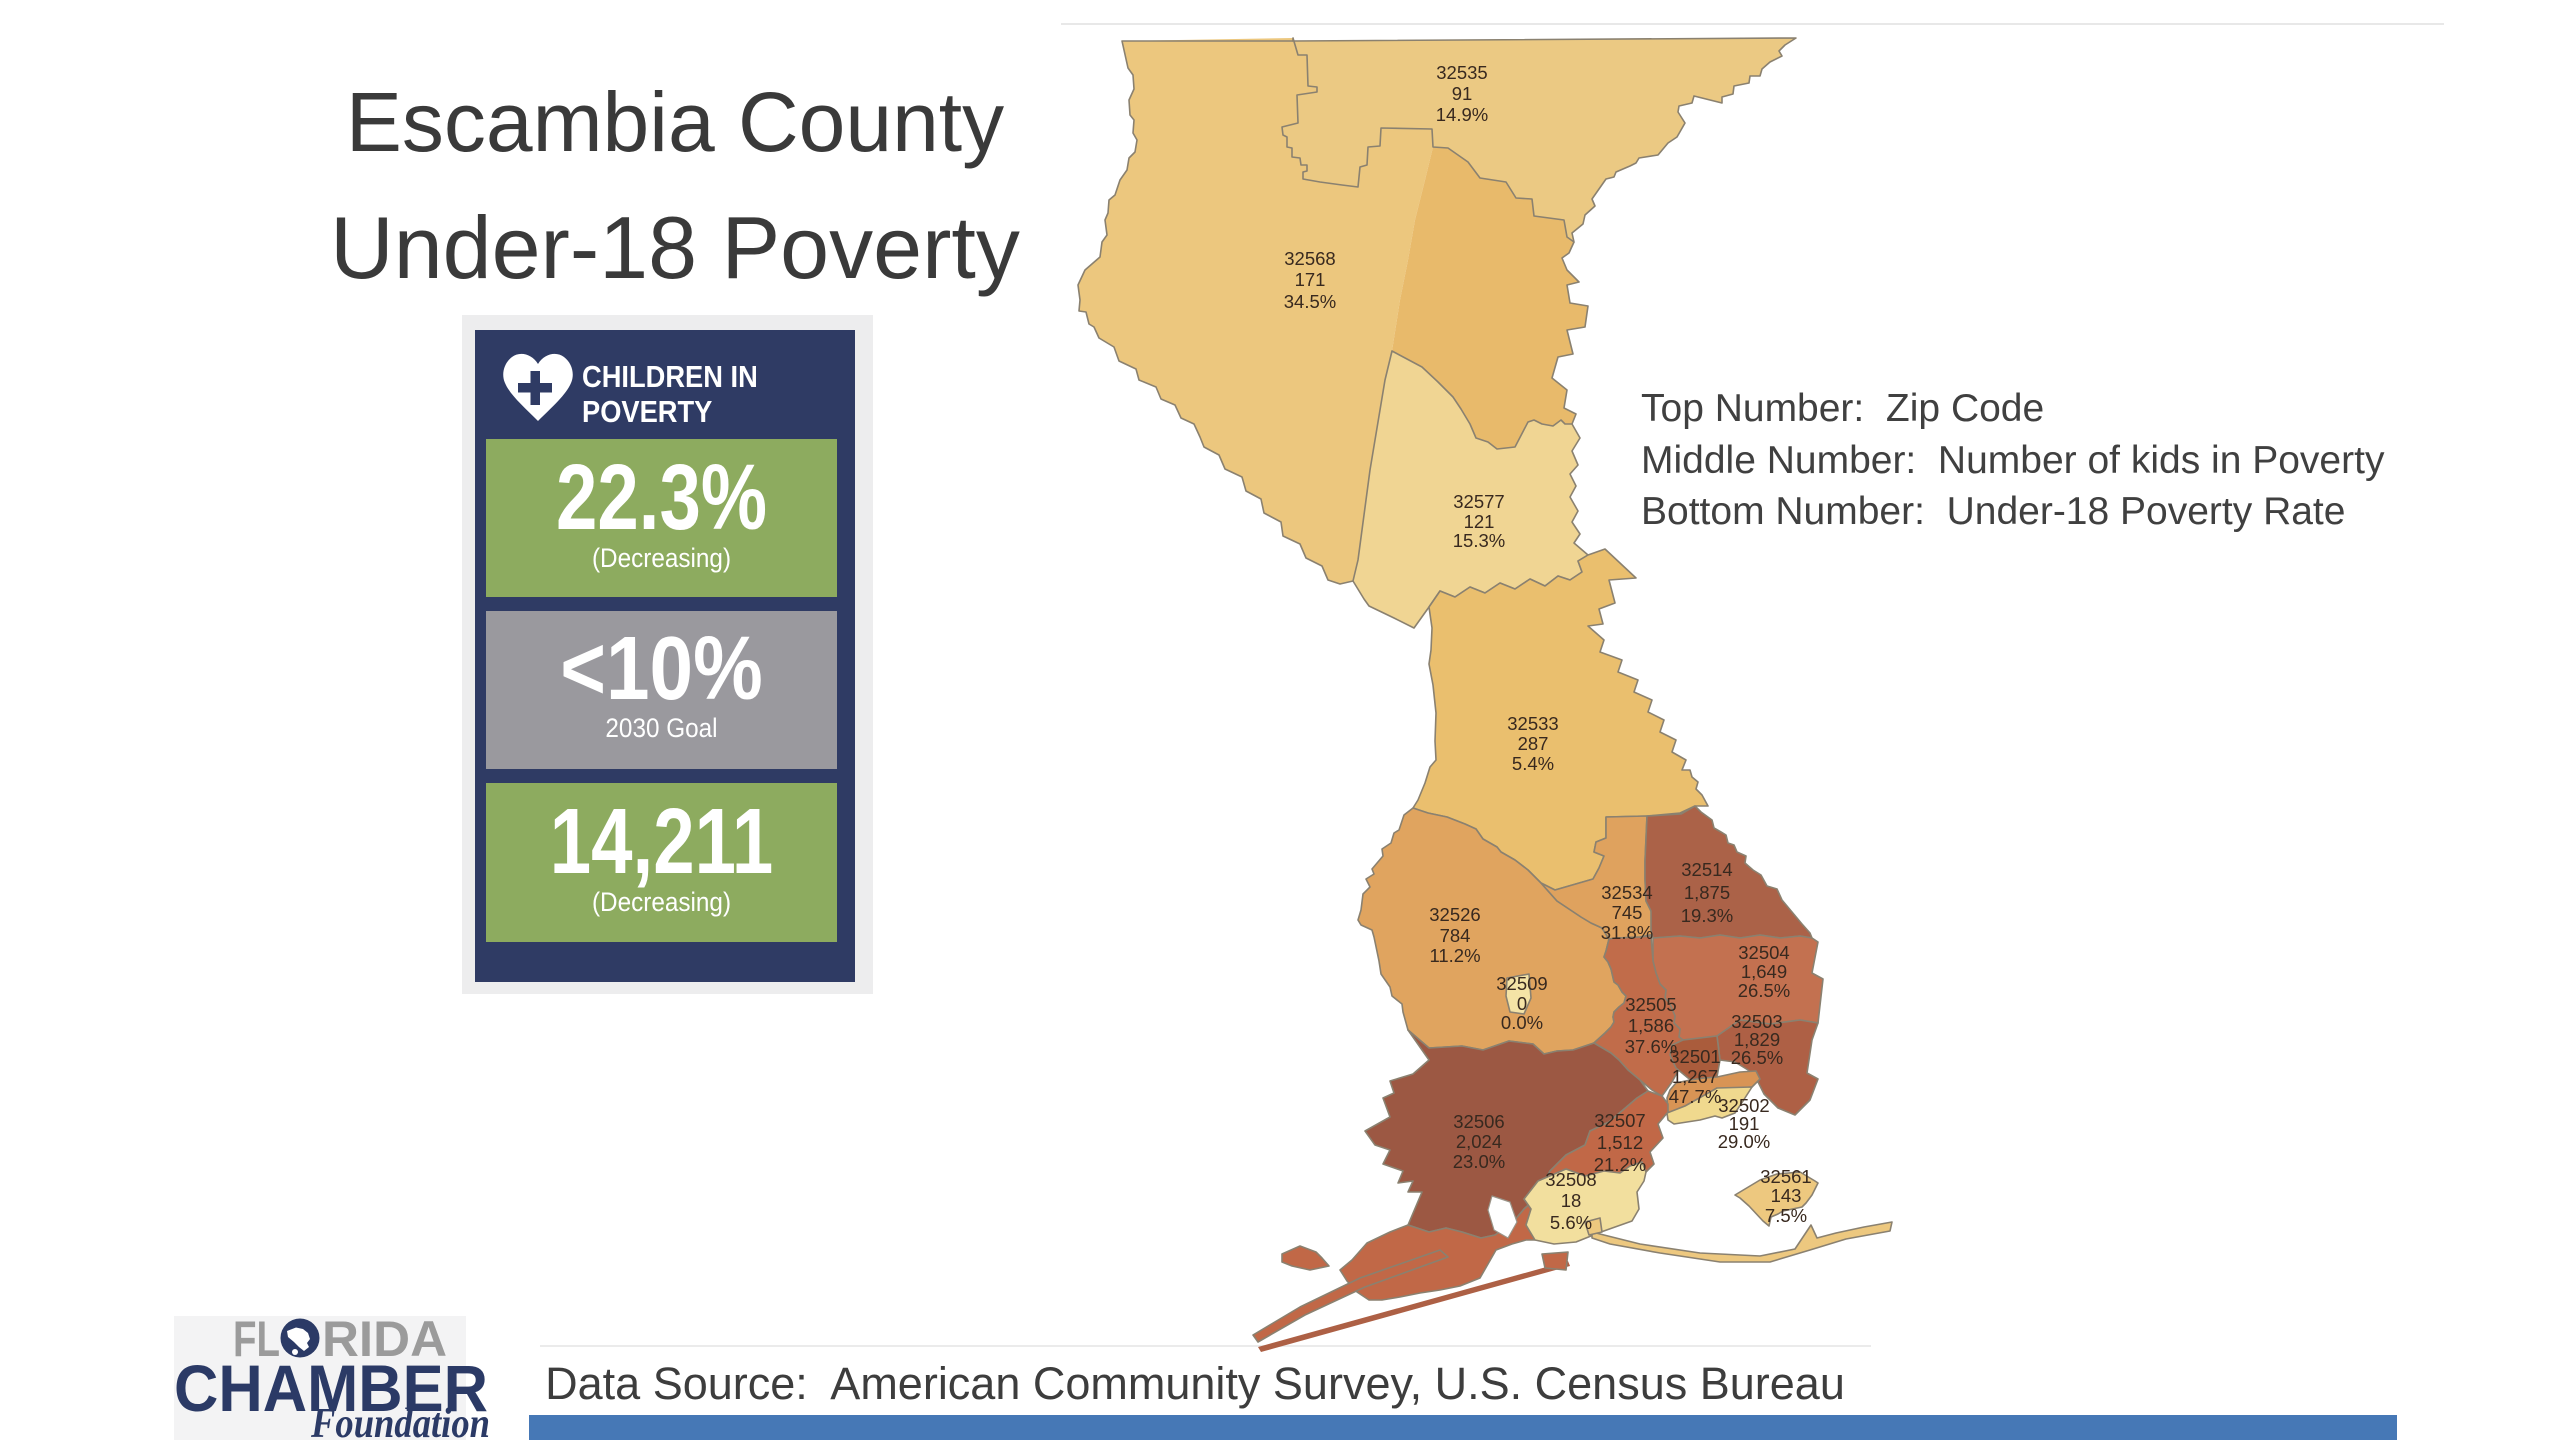  What do you see at coordinates (1479, 521) in the screenshot?
I see `svg-text: 121` at bounding box center [1479, 521].